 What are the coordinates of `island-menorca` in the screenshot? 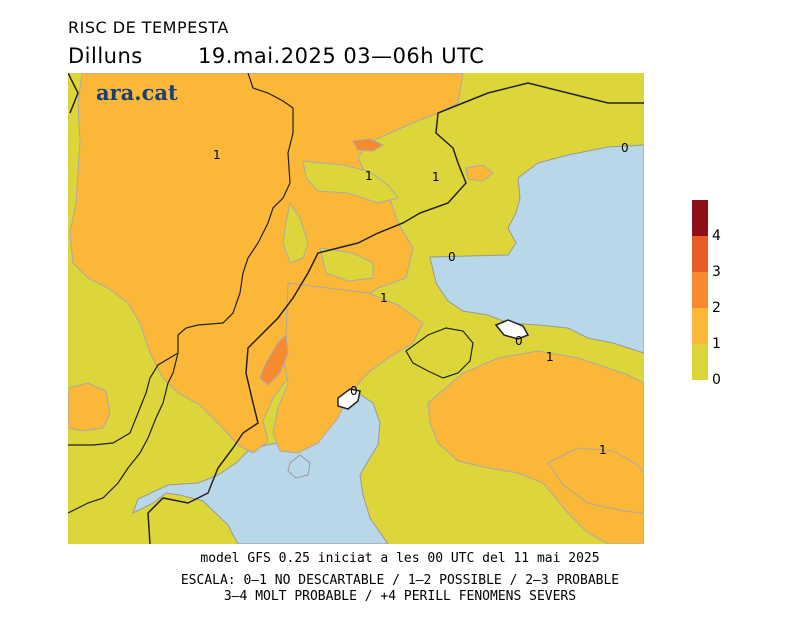 It's located at (512, 329).